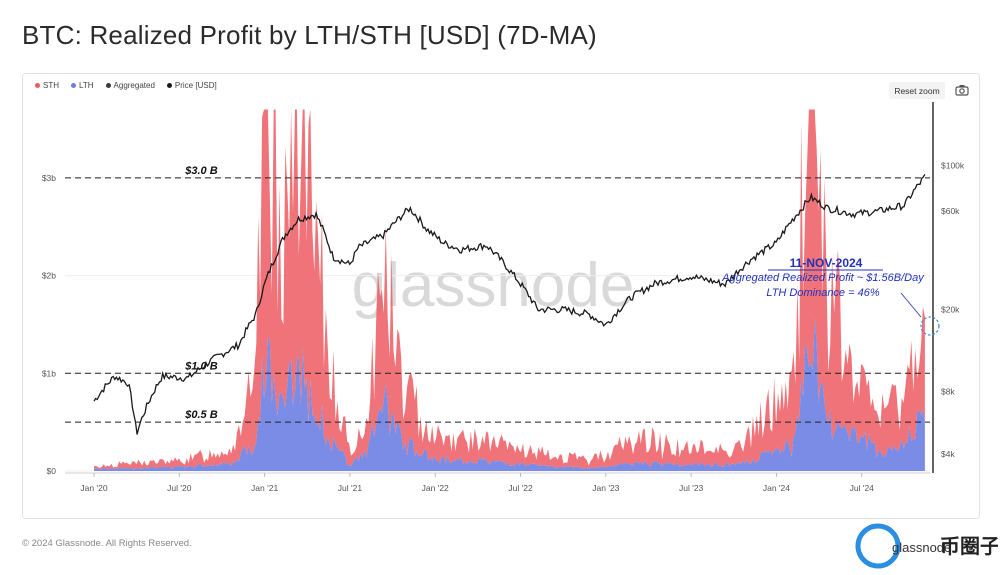 The image size is (1000, 575). I want to click on y-left-tick-label-2: $2b, so click(49, 276).